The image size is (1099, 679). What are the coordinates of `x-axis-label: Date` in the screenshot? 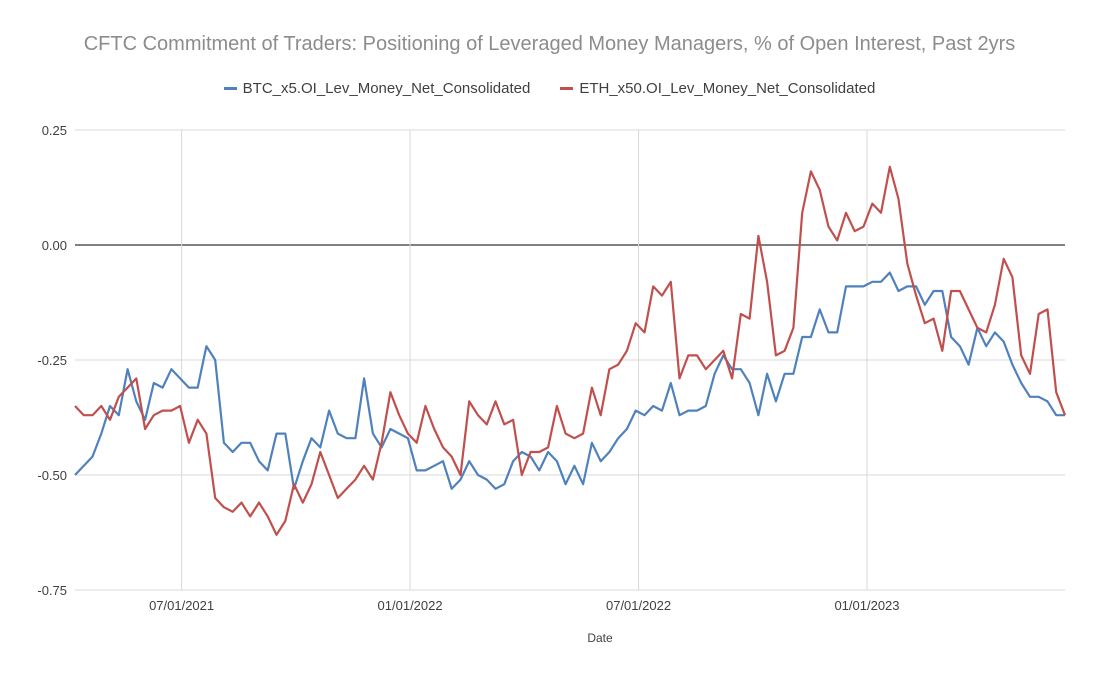 It's located at (600, 638).